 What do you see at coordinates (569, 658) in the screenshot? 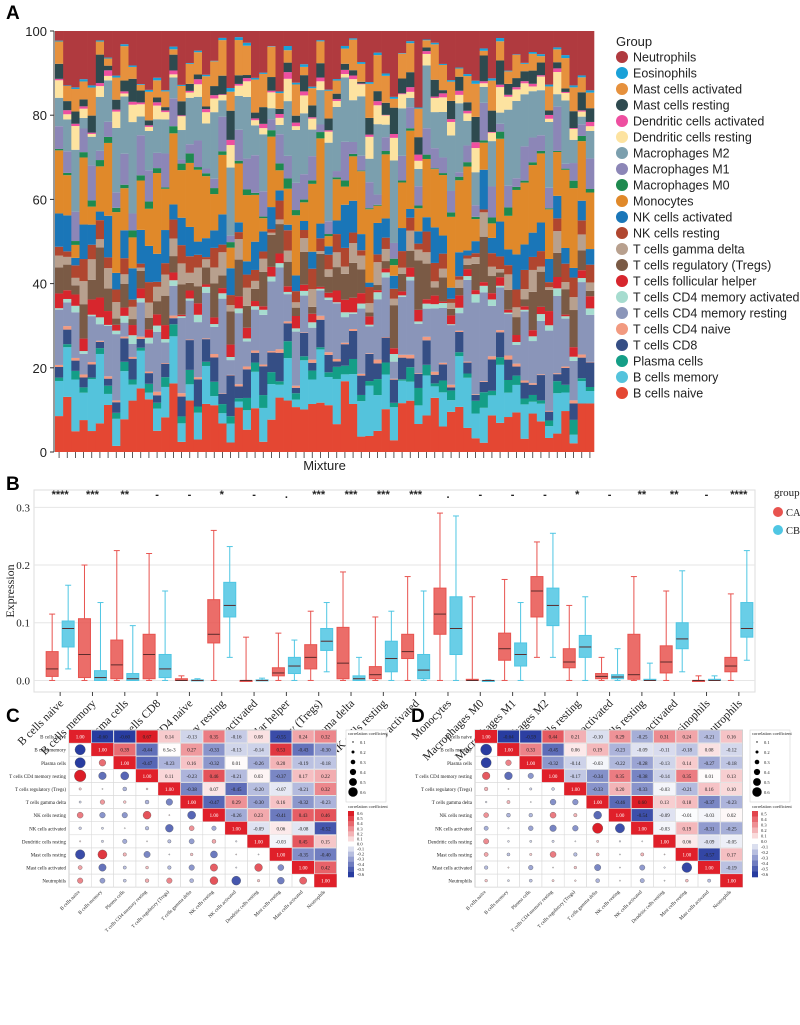
I see `box` at bounding box center [569, 658].